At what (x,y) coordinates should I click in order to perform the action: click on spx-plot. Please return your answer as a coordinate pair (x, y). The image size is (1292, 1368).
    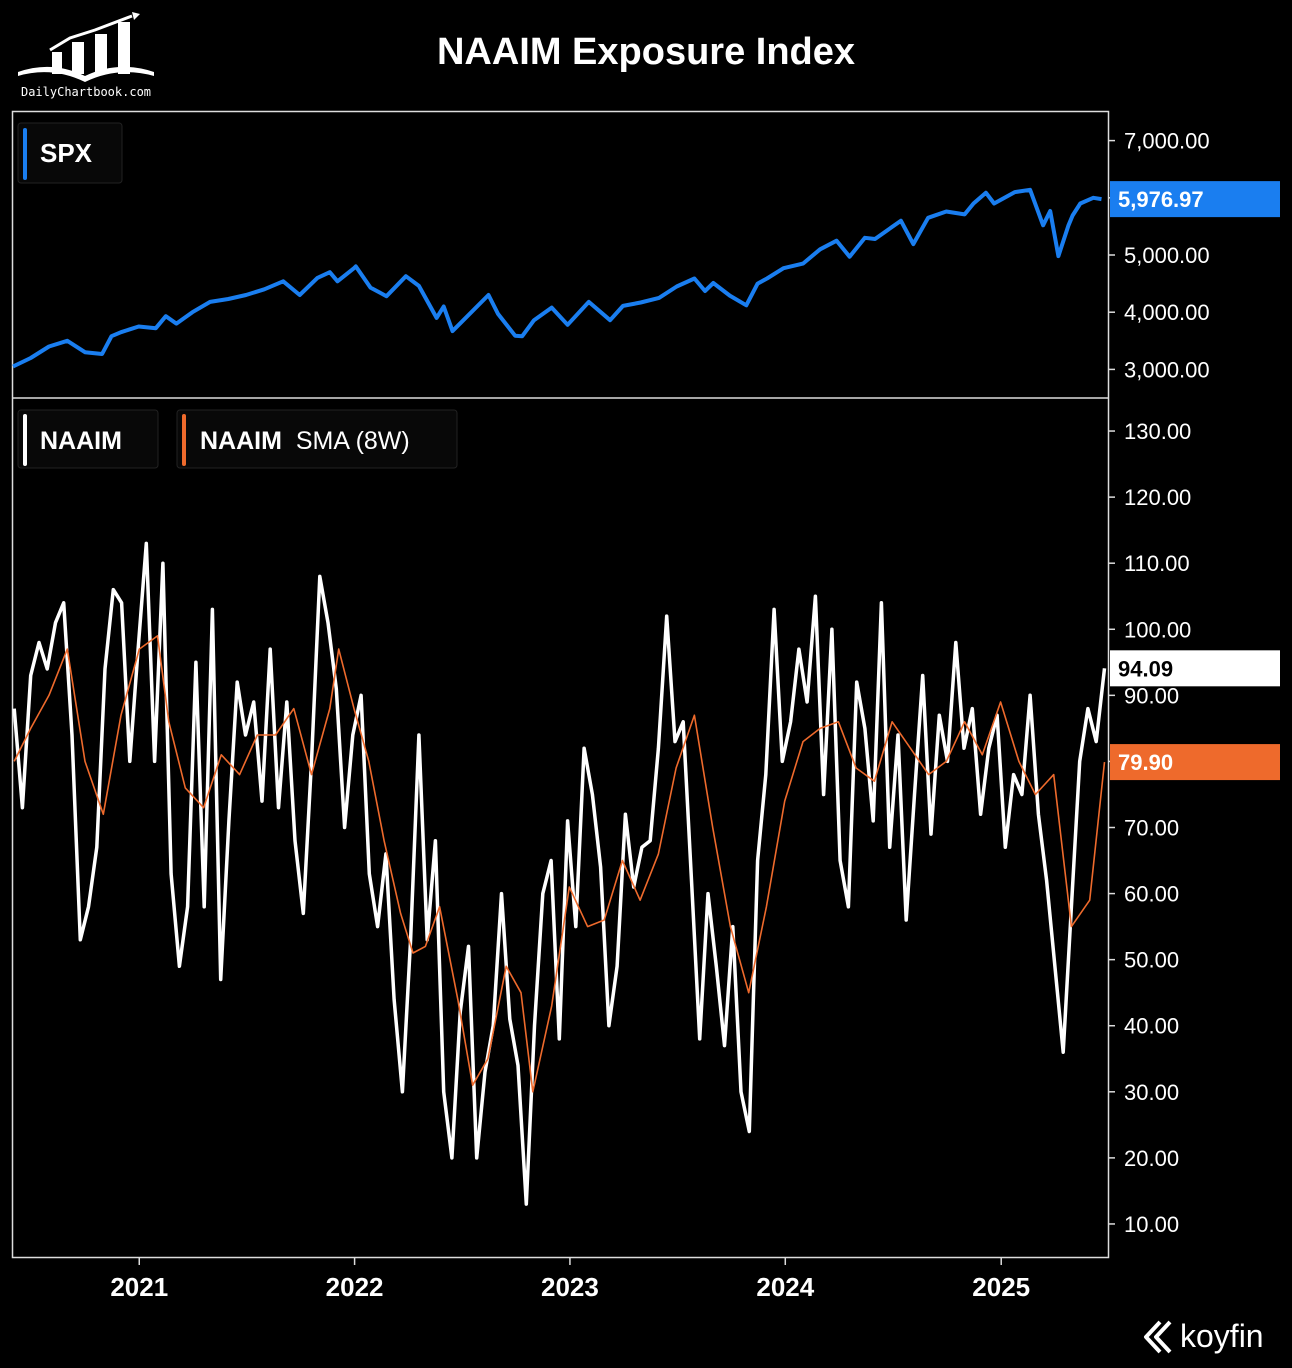
    Looking at the image, I should click on (557, 278).